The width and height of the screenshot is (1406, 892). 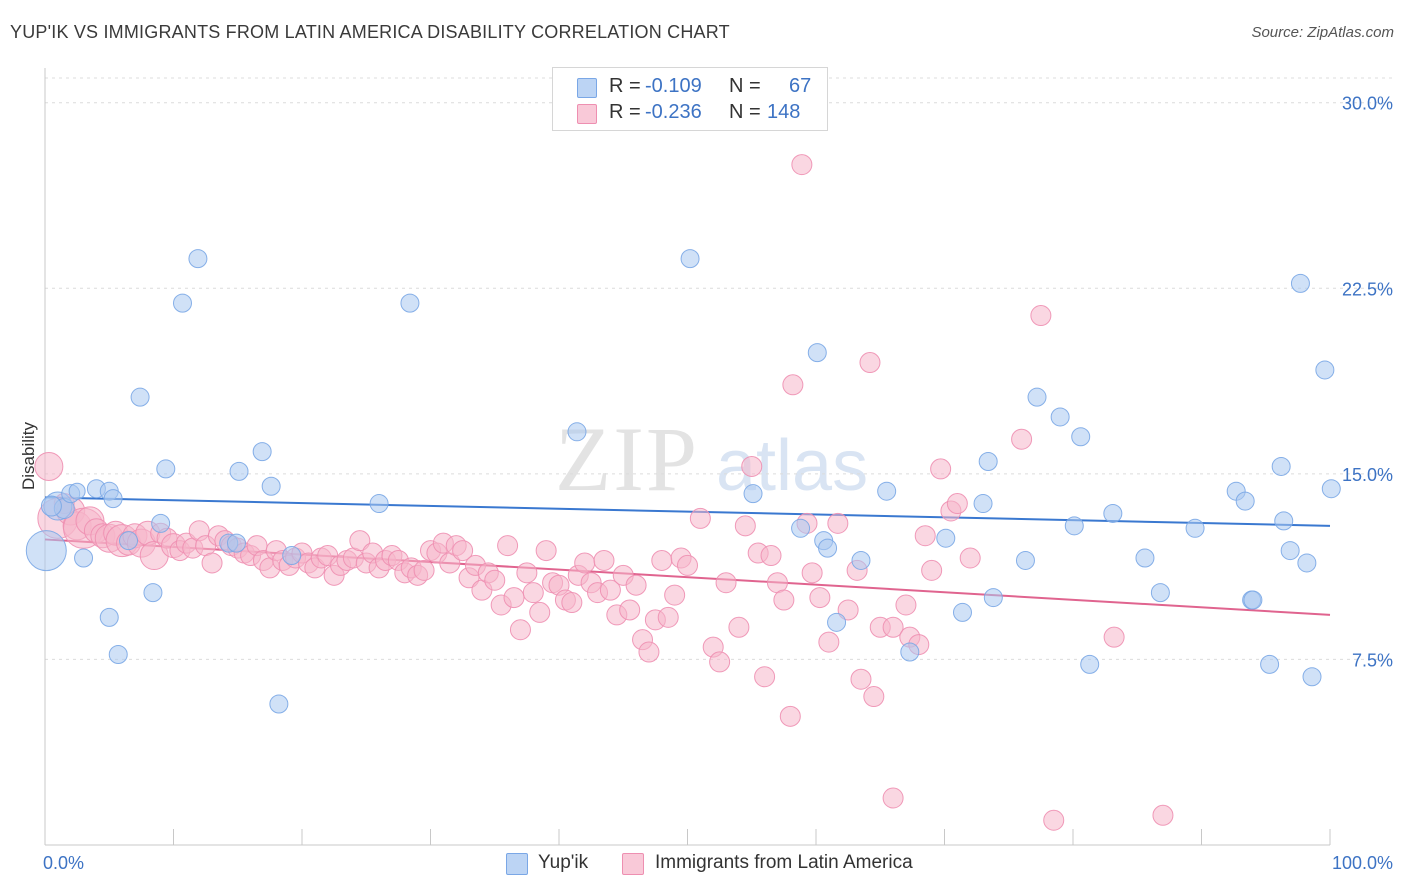 I want to click on watermark: ZIP atlas, so click(x=711, y=459).